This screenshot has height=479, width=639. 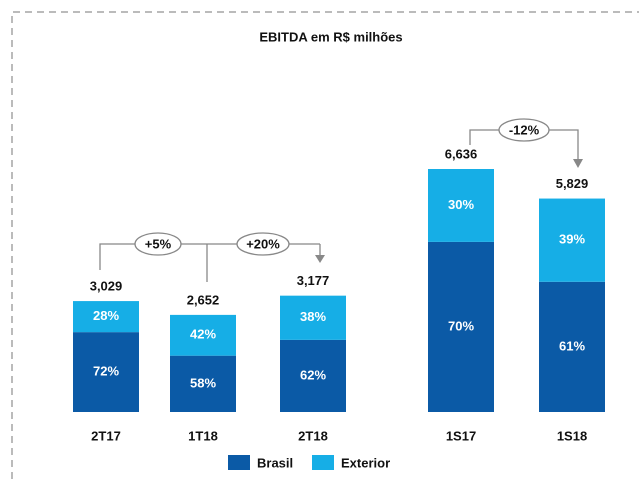 I want to click on legend-label: Exterior, so click(x=365, y=462).